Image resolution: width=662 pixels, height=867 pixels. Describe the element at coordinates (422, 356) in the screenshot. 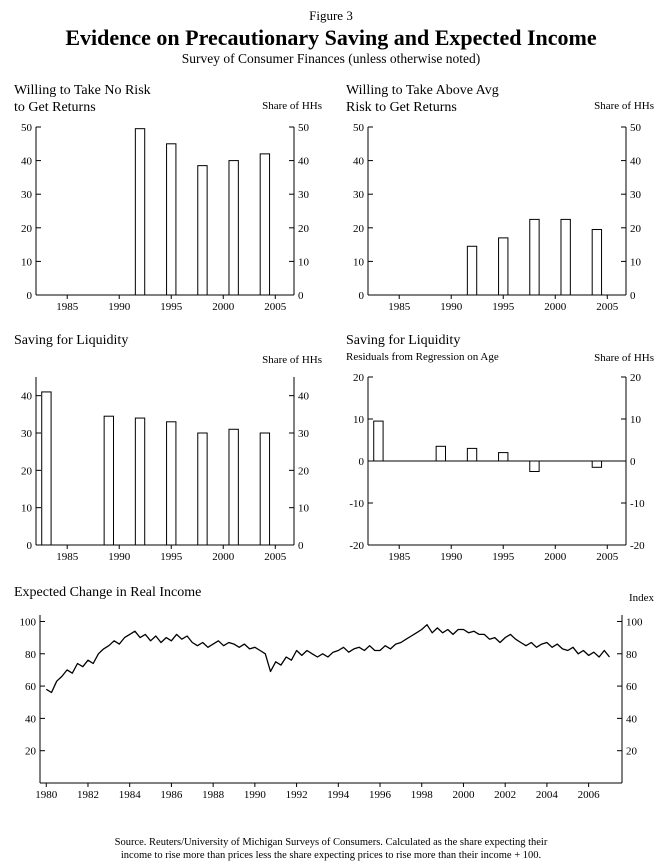

I see `chart-subtitle-residuals: Residuals from Regression on Age` at that location.